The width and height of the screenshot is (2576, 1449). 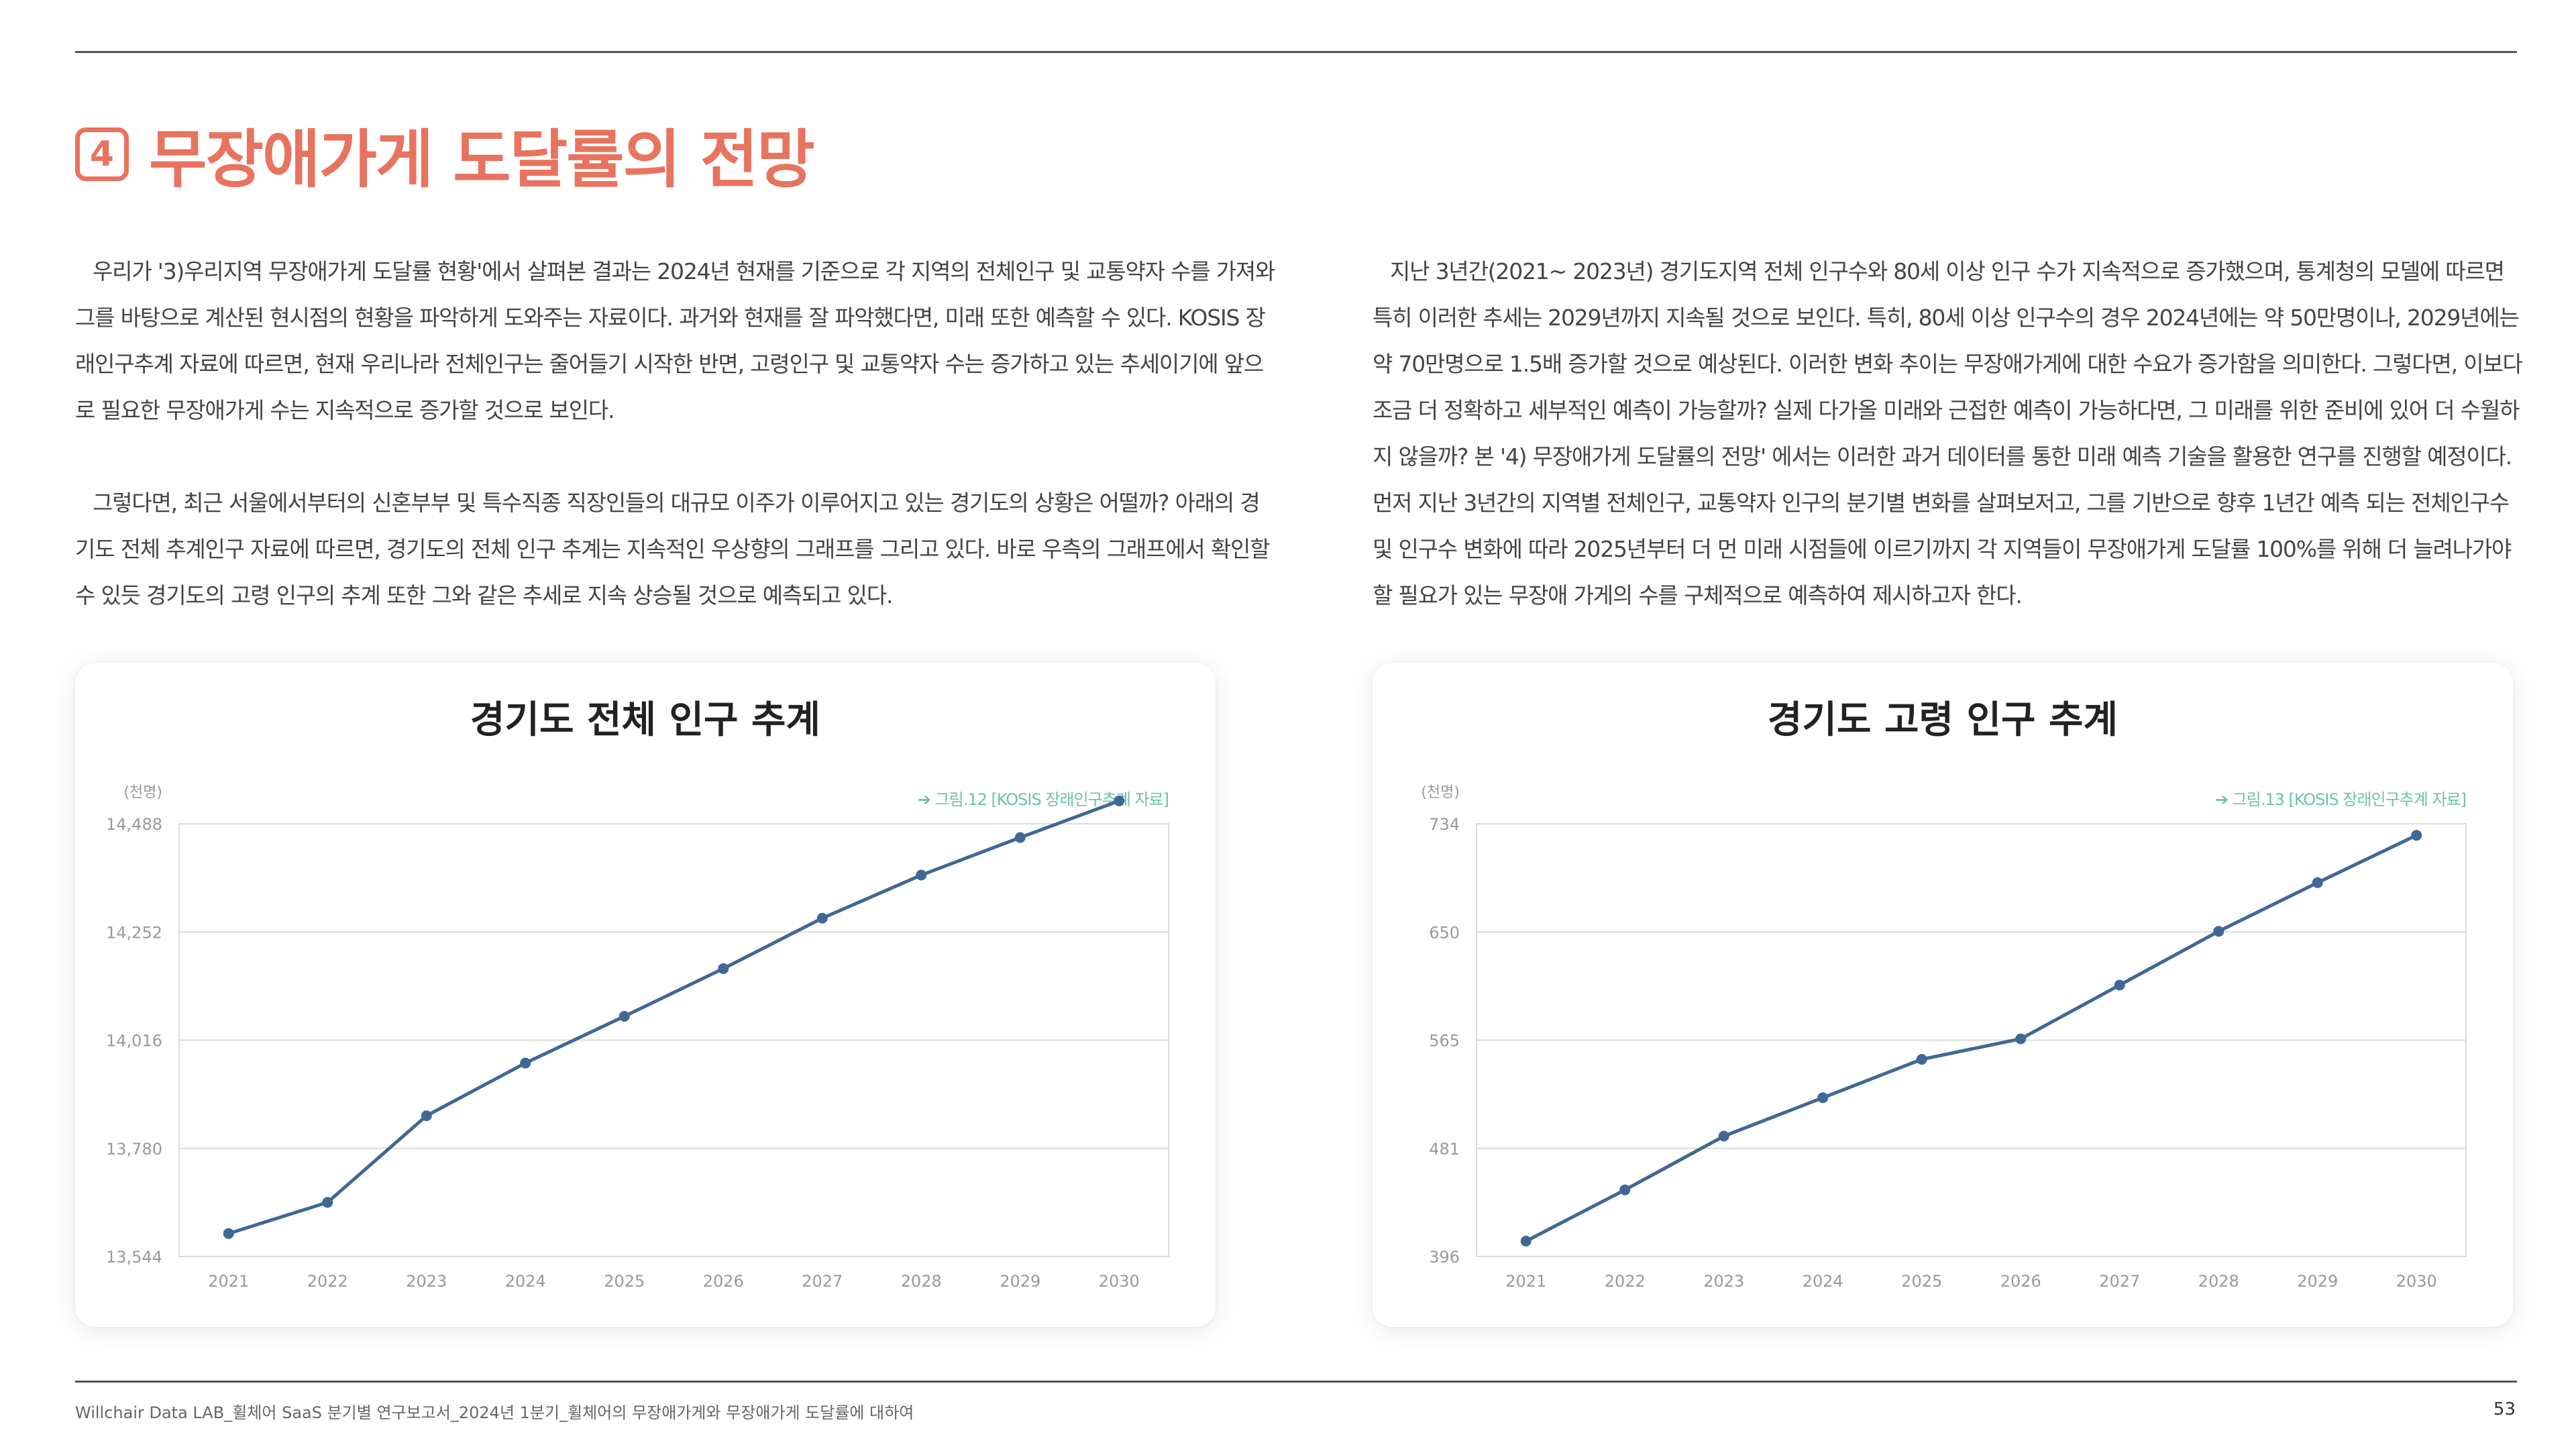 I want to click on y-tick-label: 14,016, so click(x=134, y=1041).